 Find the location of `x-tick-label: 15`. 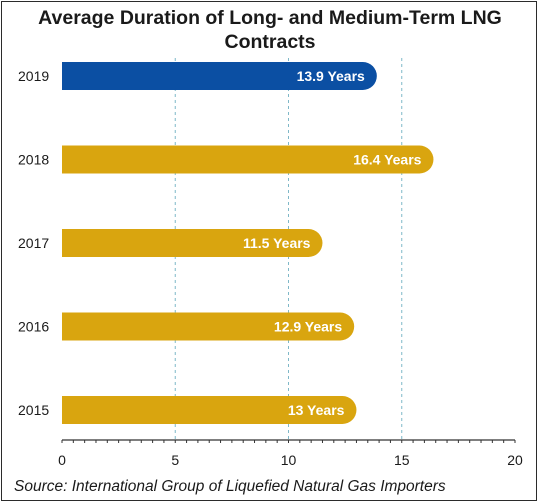

x-tick-label: 15 is located at coordinates (402, 460).